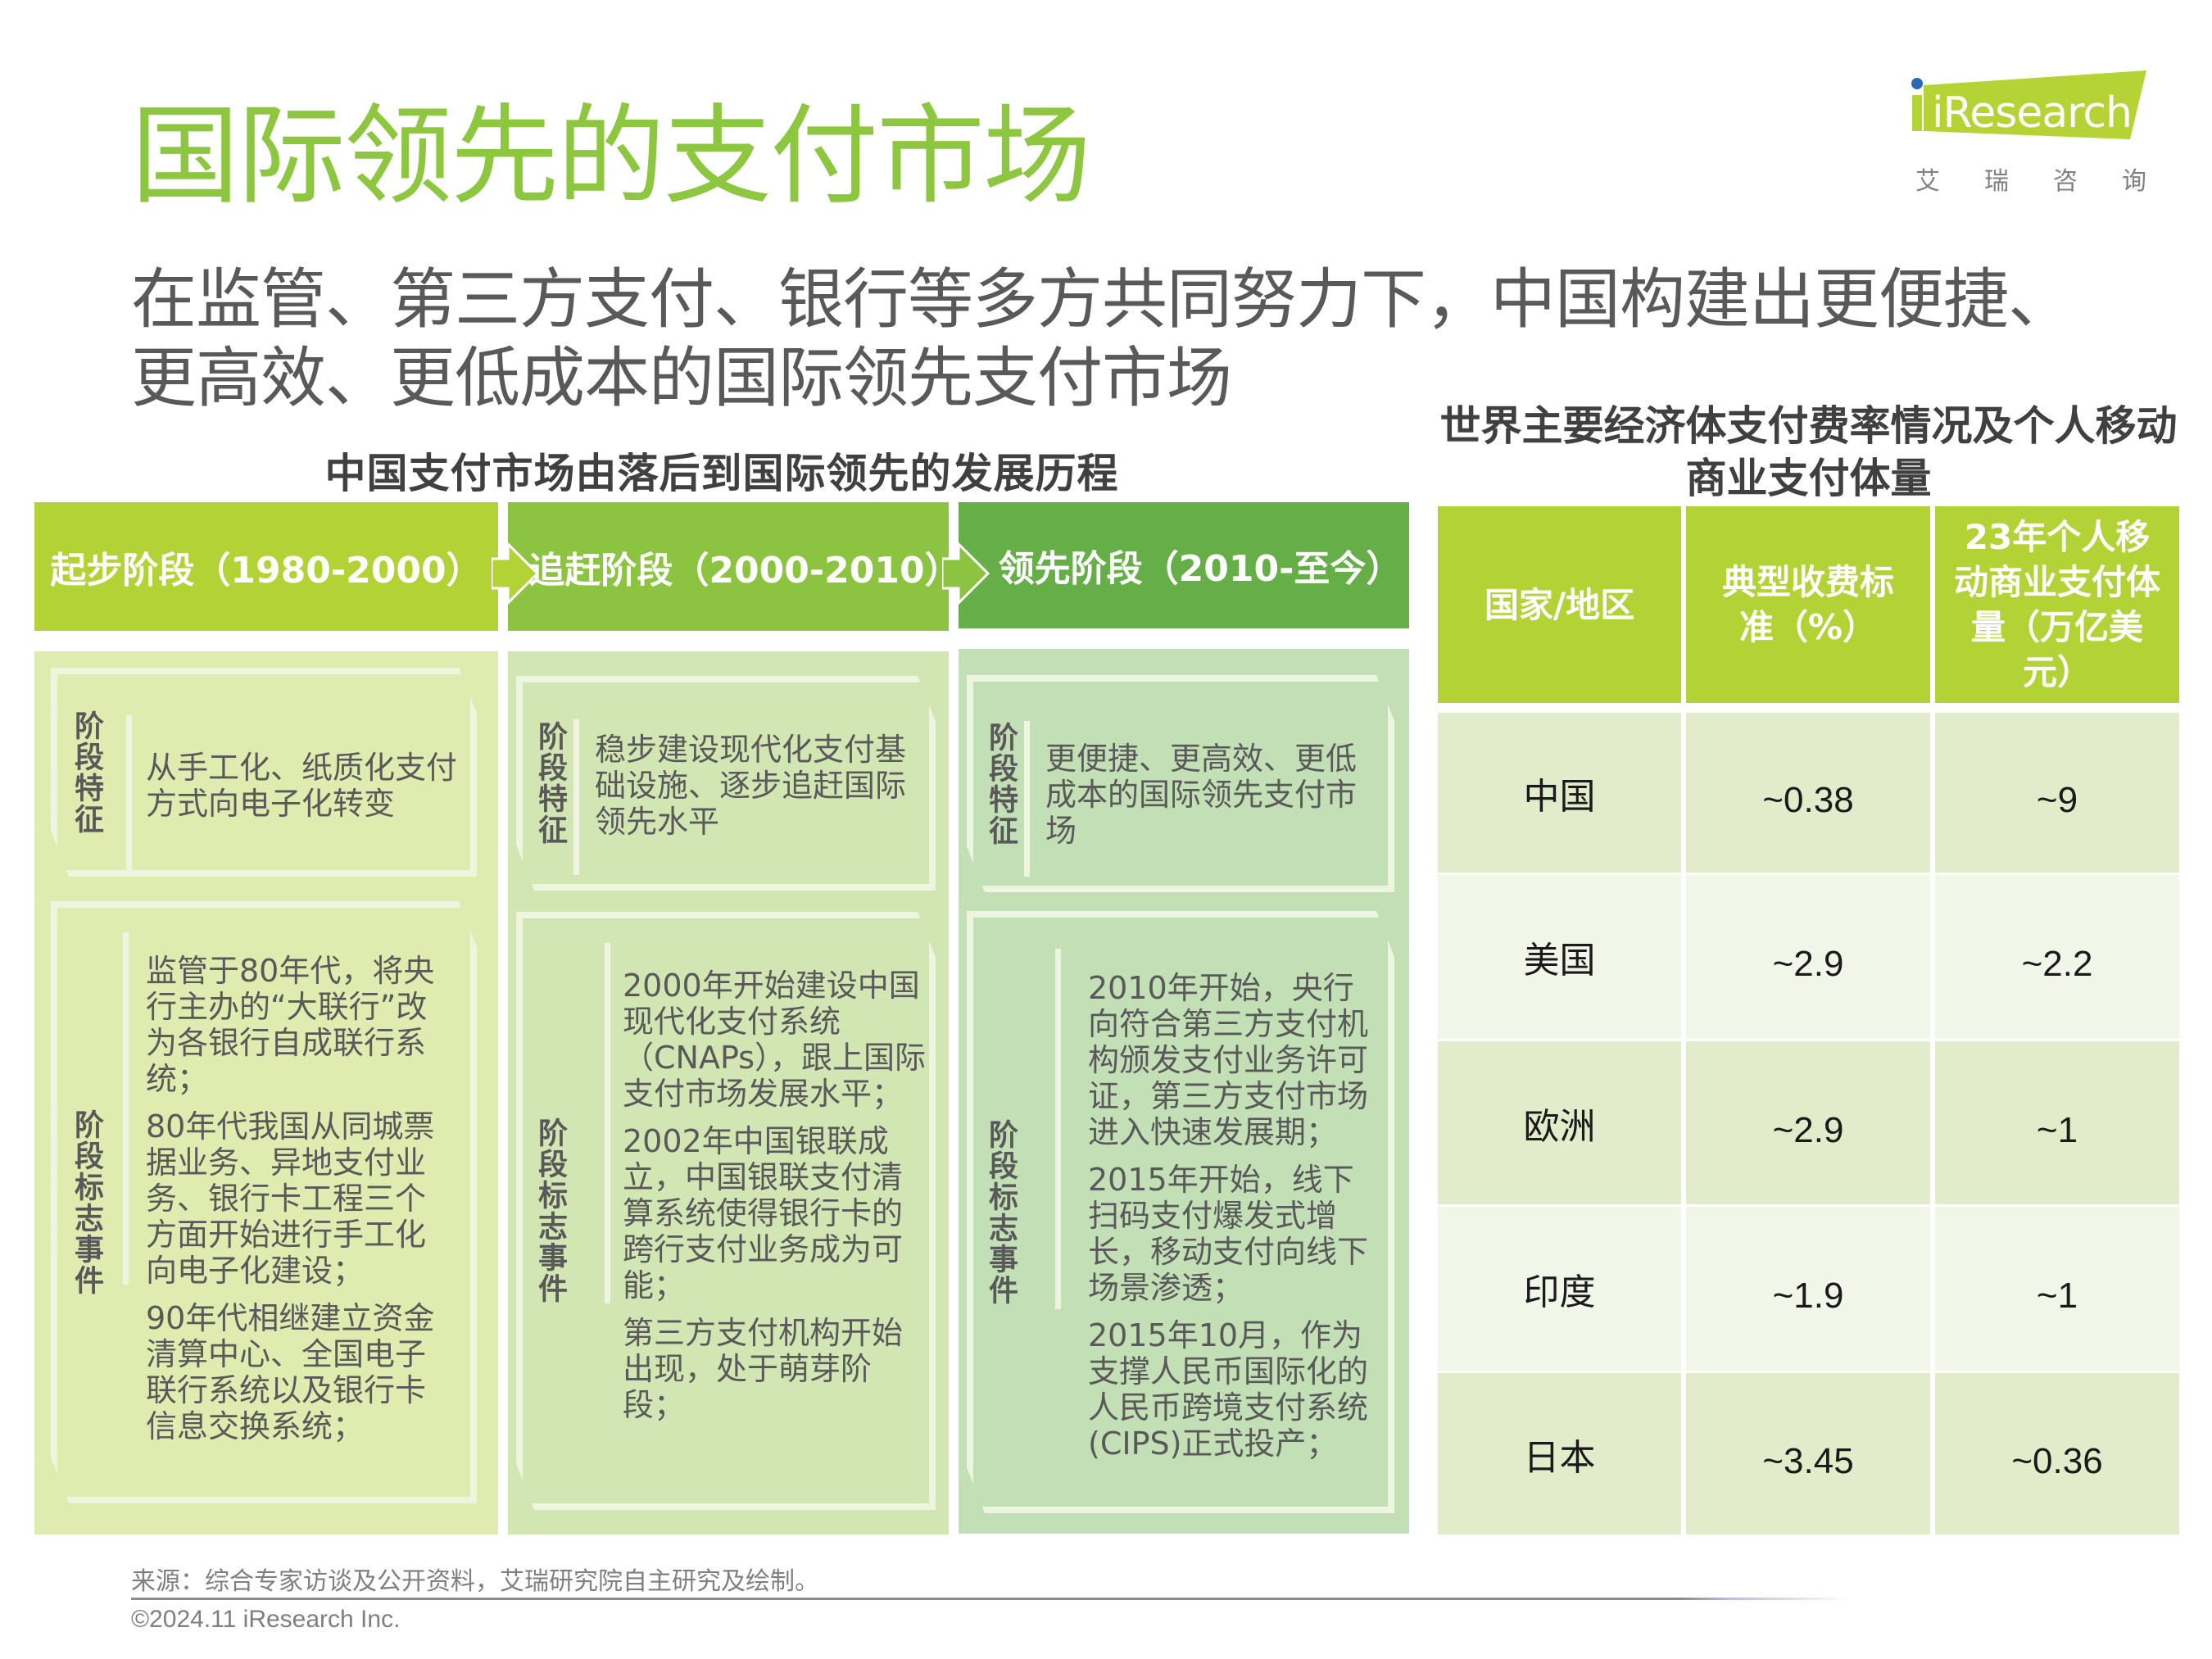 This screenshot has height=1659, width=2212. Describe the element at coordinates (1559, 1289) in the screenshot. I see `table-cell-region: 印度` at that location.